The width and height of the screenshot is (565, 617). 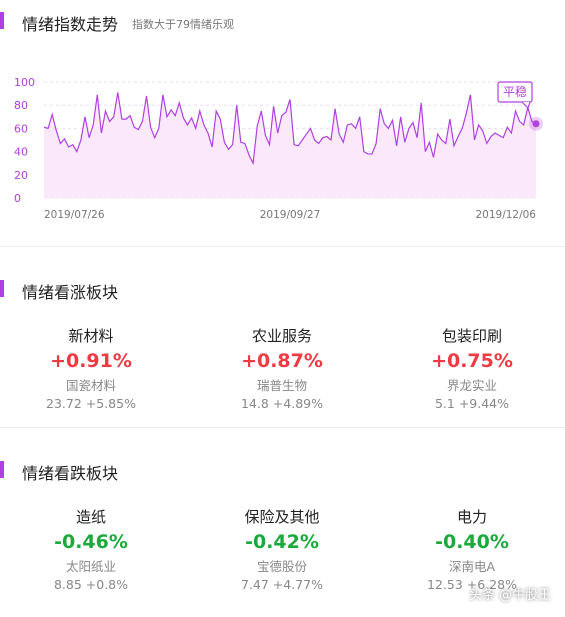 I want to click on y-tick-label: 80, so click(x=21, y=105).